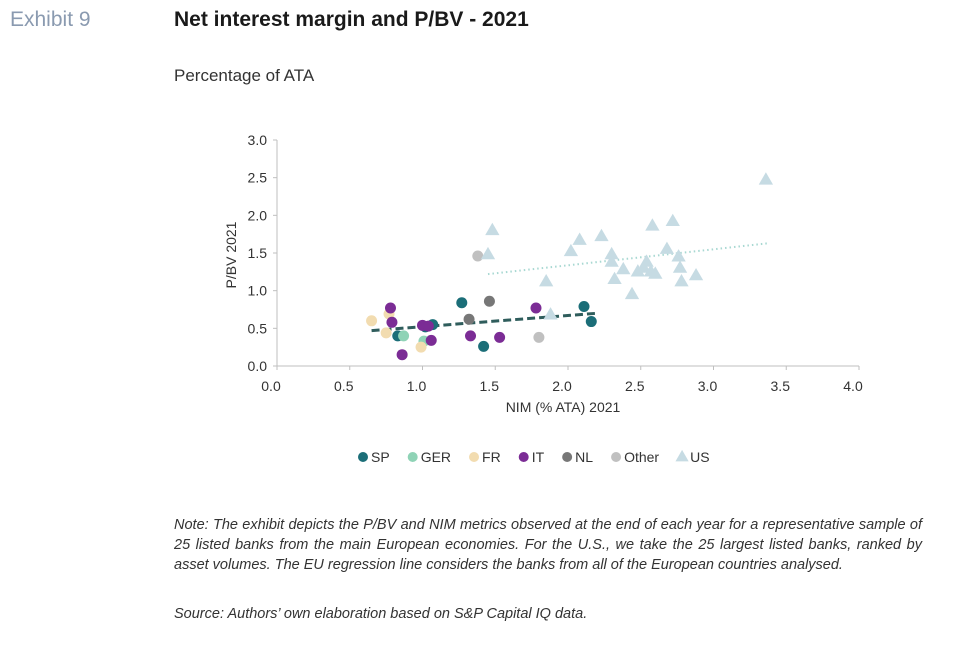 Image resolution: width=969 pixels, height=663 pixels. Describe the element at coordinates (491, 457) in the screenshot. I see `legend-label: FR` at that location.